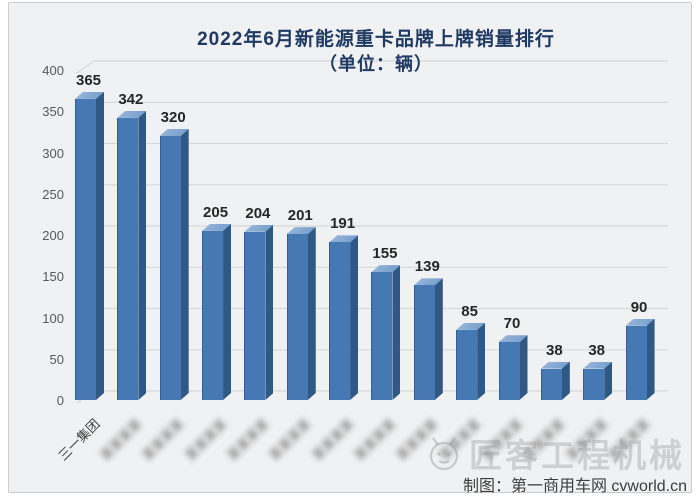 The height and width of the screenshot is (499, 699). What do you see at coordinates (60, 400) in the screenshot?
I see `y-tick-label: 0` at bounding box center [60, 400].